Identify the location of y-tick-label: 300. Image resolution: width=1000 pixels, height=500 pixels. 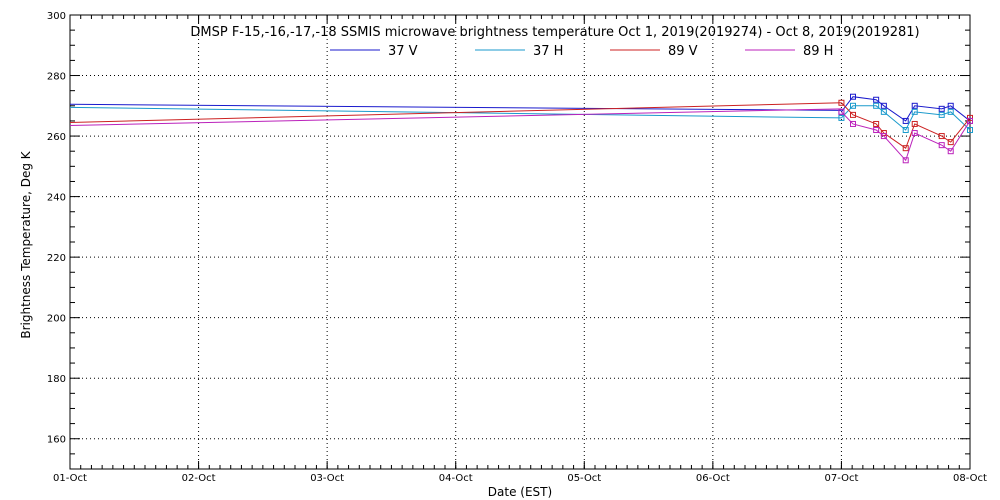
(56, 16).